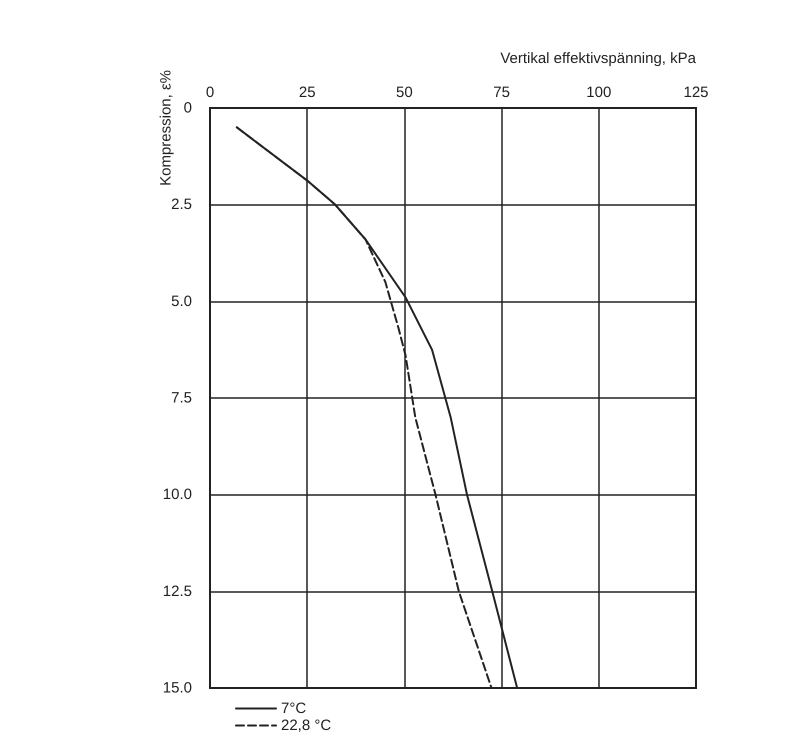  Describe the element at coordinates (696, 92) in the screenshot. I see `x-tick-label: 125` at that location.